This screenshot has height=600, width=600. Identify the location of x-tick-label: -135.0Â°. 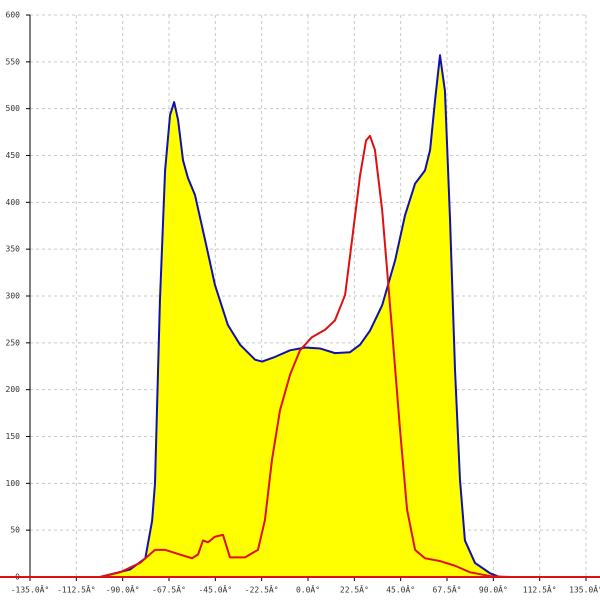
(30, 589).